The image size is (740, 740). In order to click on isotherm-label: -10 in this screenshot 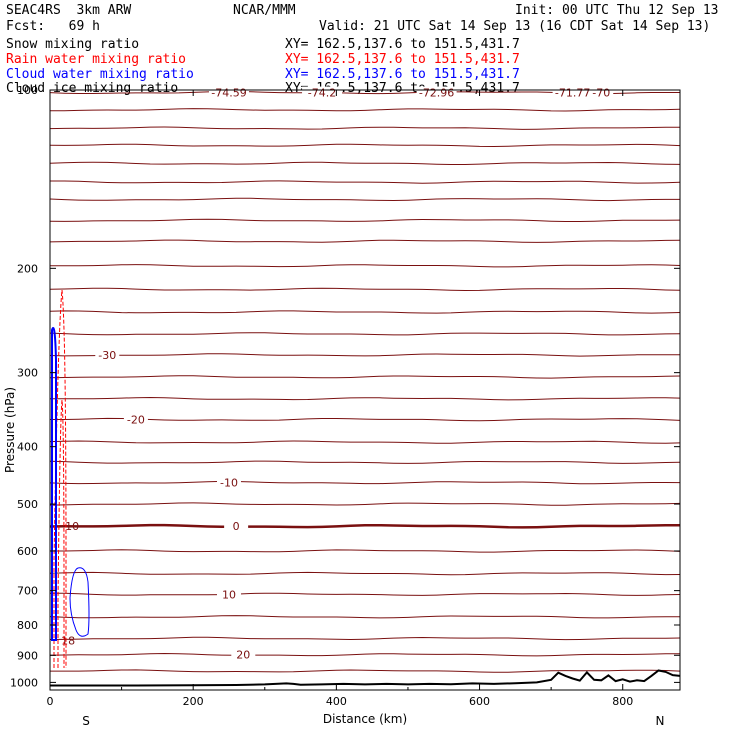, I will do `click(229, 483)`.